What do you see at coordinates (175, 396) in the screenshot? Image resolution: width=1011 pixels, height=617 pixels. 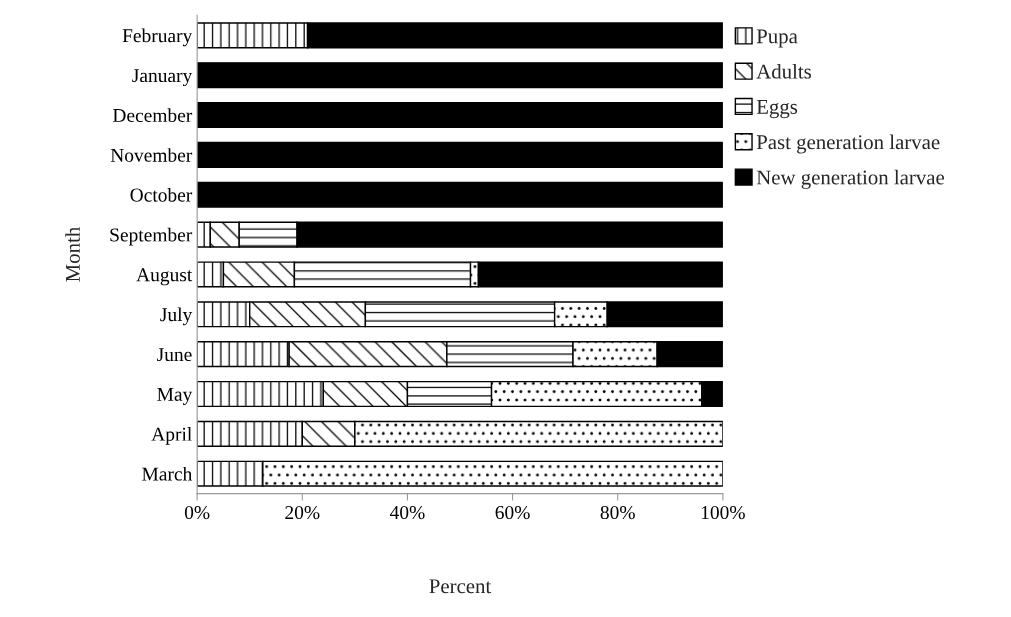 I see `y-tick-label: May` at bounding box center [175, 396].